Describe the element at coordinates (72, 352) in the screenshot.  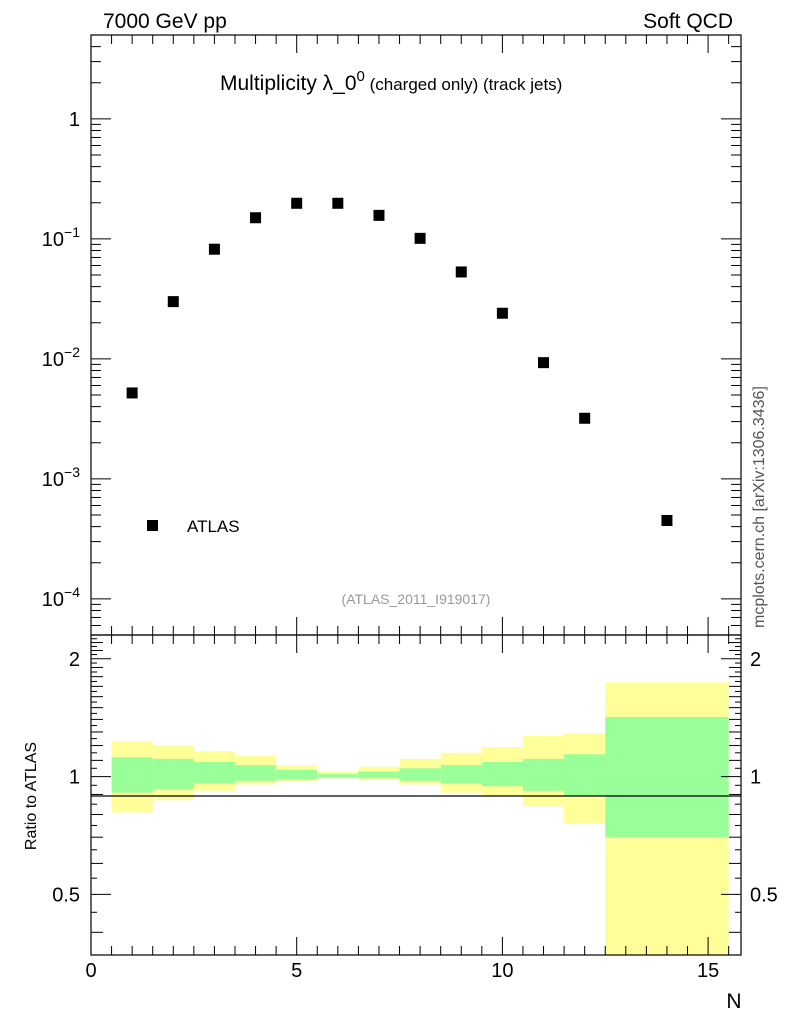
I see `y-tick-label-exponent: −2` at that location.